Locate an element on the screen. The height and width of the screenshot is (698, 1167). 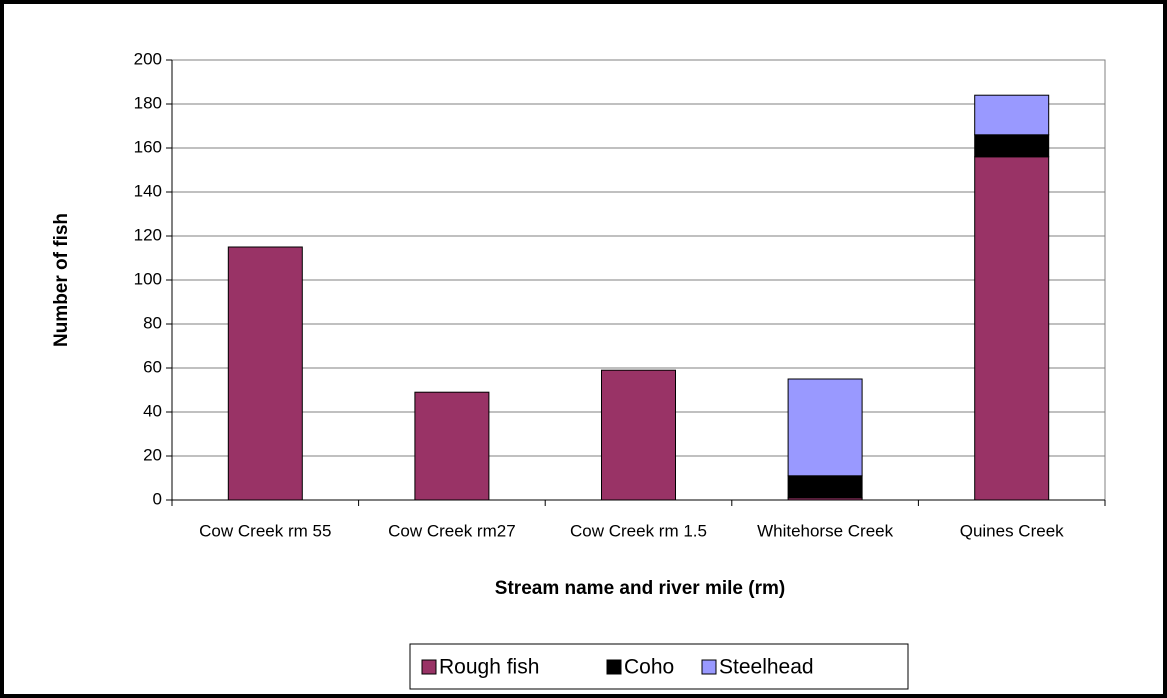
x-tick-label: Whitehorse Creek is located at coordinates (825, 530).